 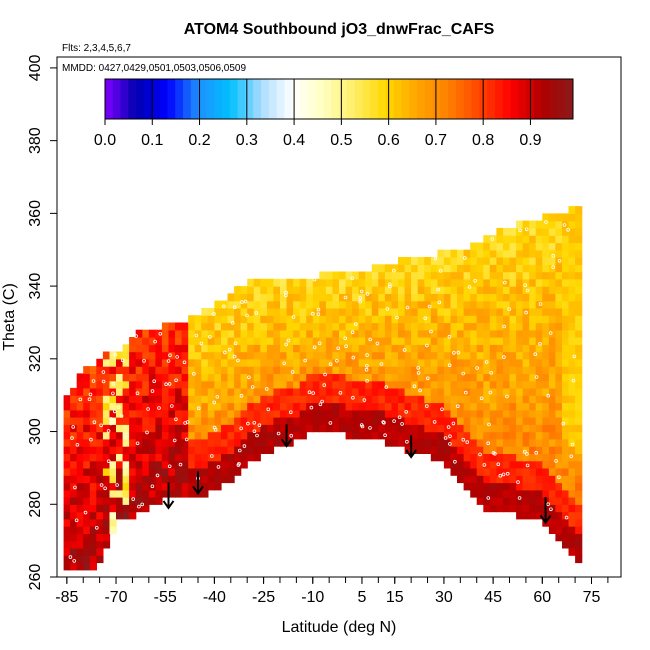 I want to click on colorbar-tick-label: 0.1, so click(x=152, y=140).